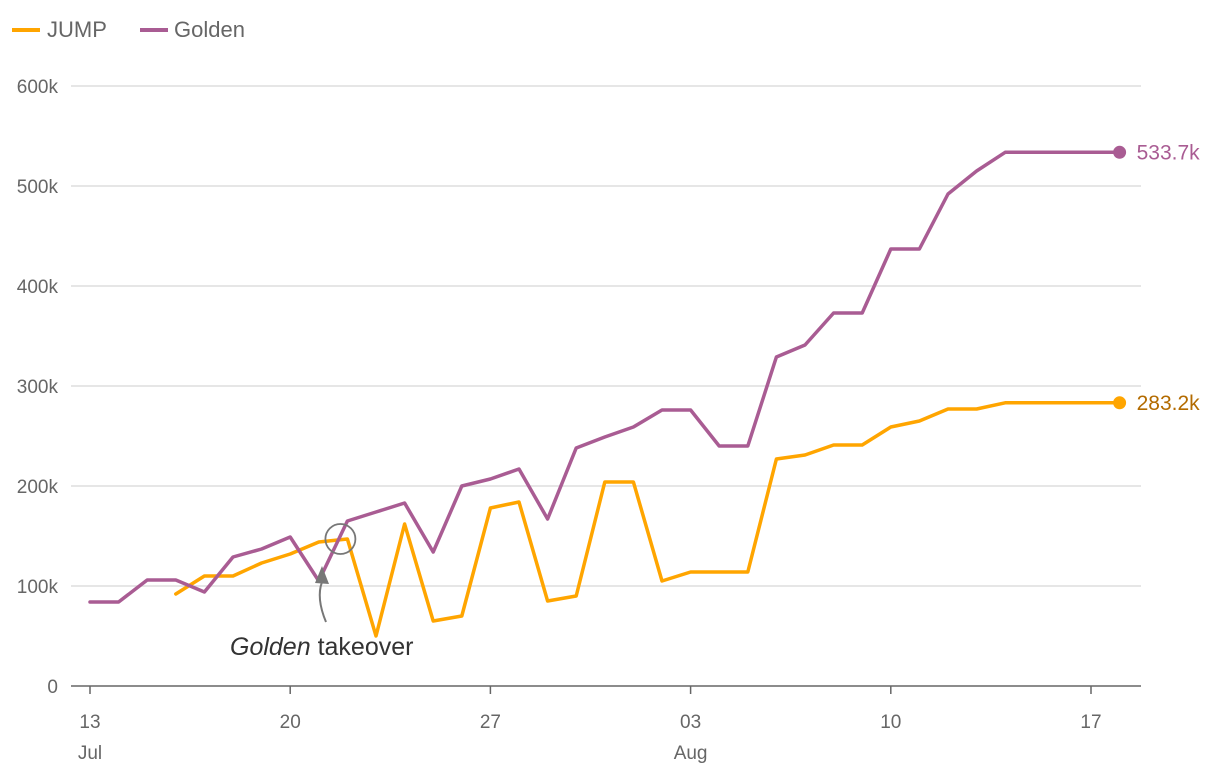 The height and width of the screenshot is (778, 1220). I want to click on y-tick-label: 600k, so click(38, 87).